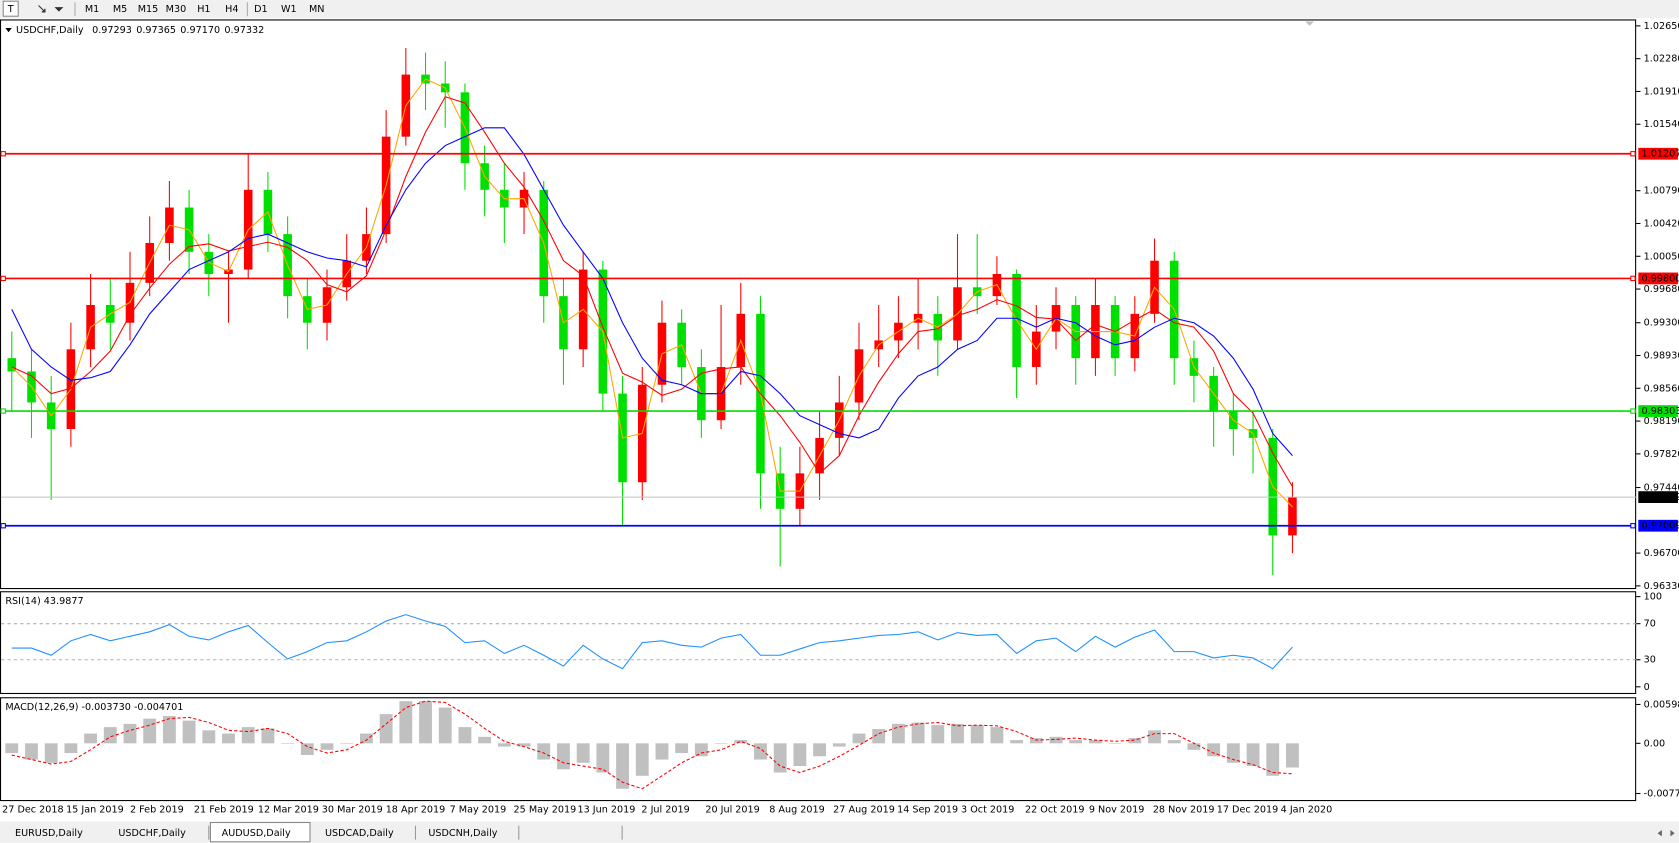  What do you see at coordinates (224, 810) in the screenshot?
I see `x-tick-label: 21 Feb 2019` at bounding box center [224, 810].